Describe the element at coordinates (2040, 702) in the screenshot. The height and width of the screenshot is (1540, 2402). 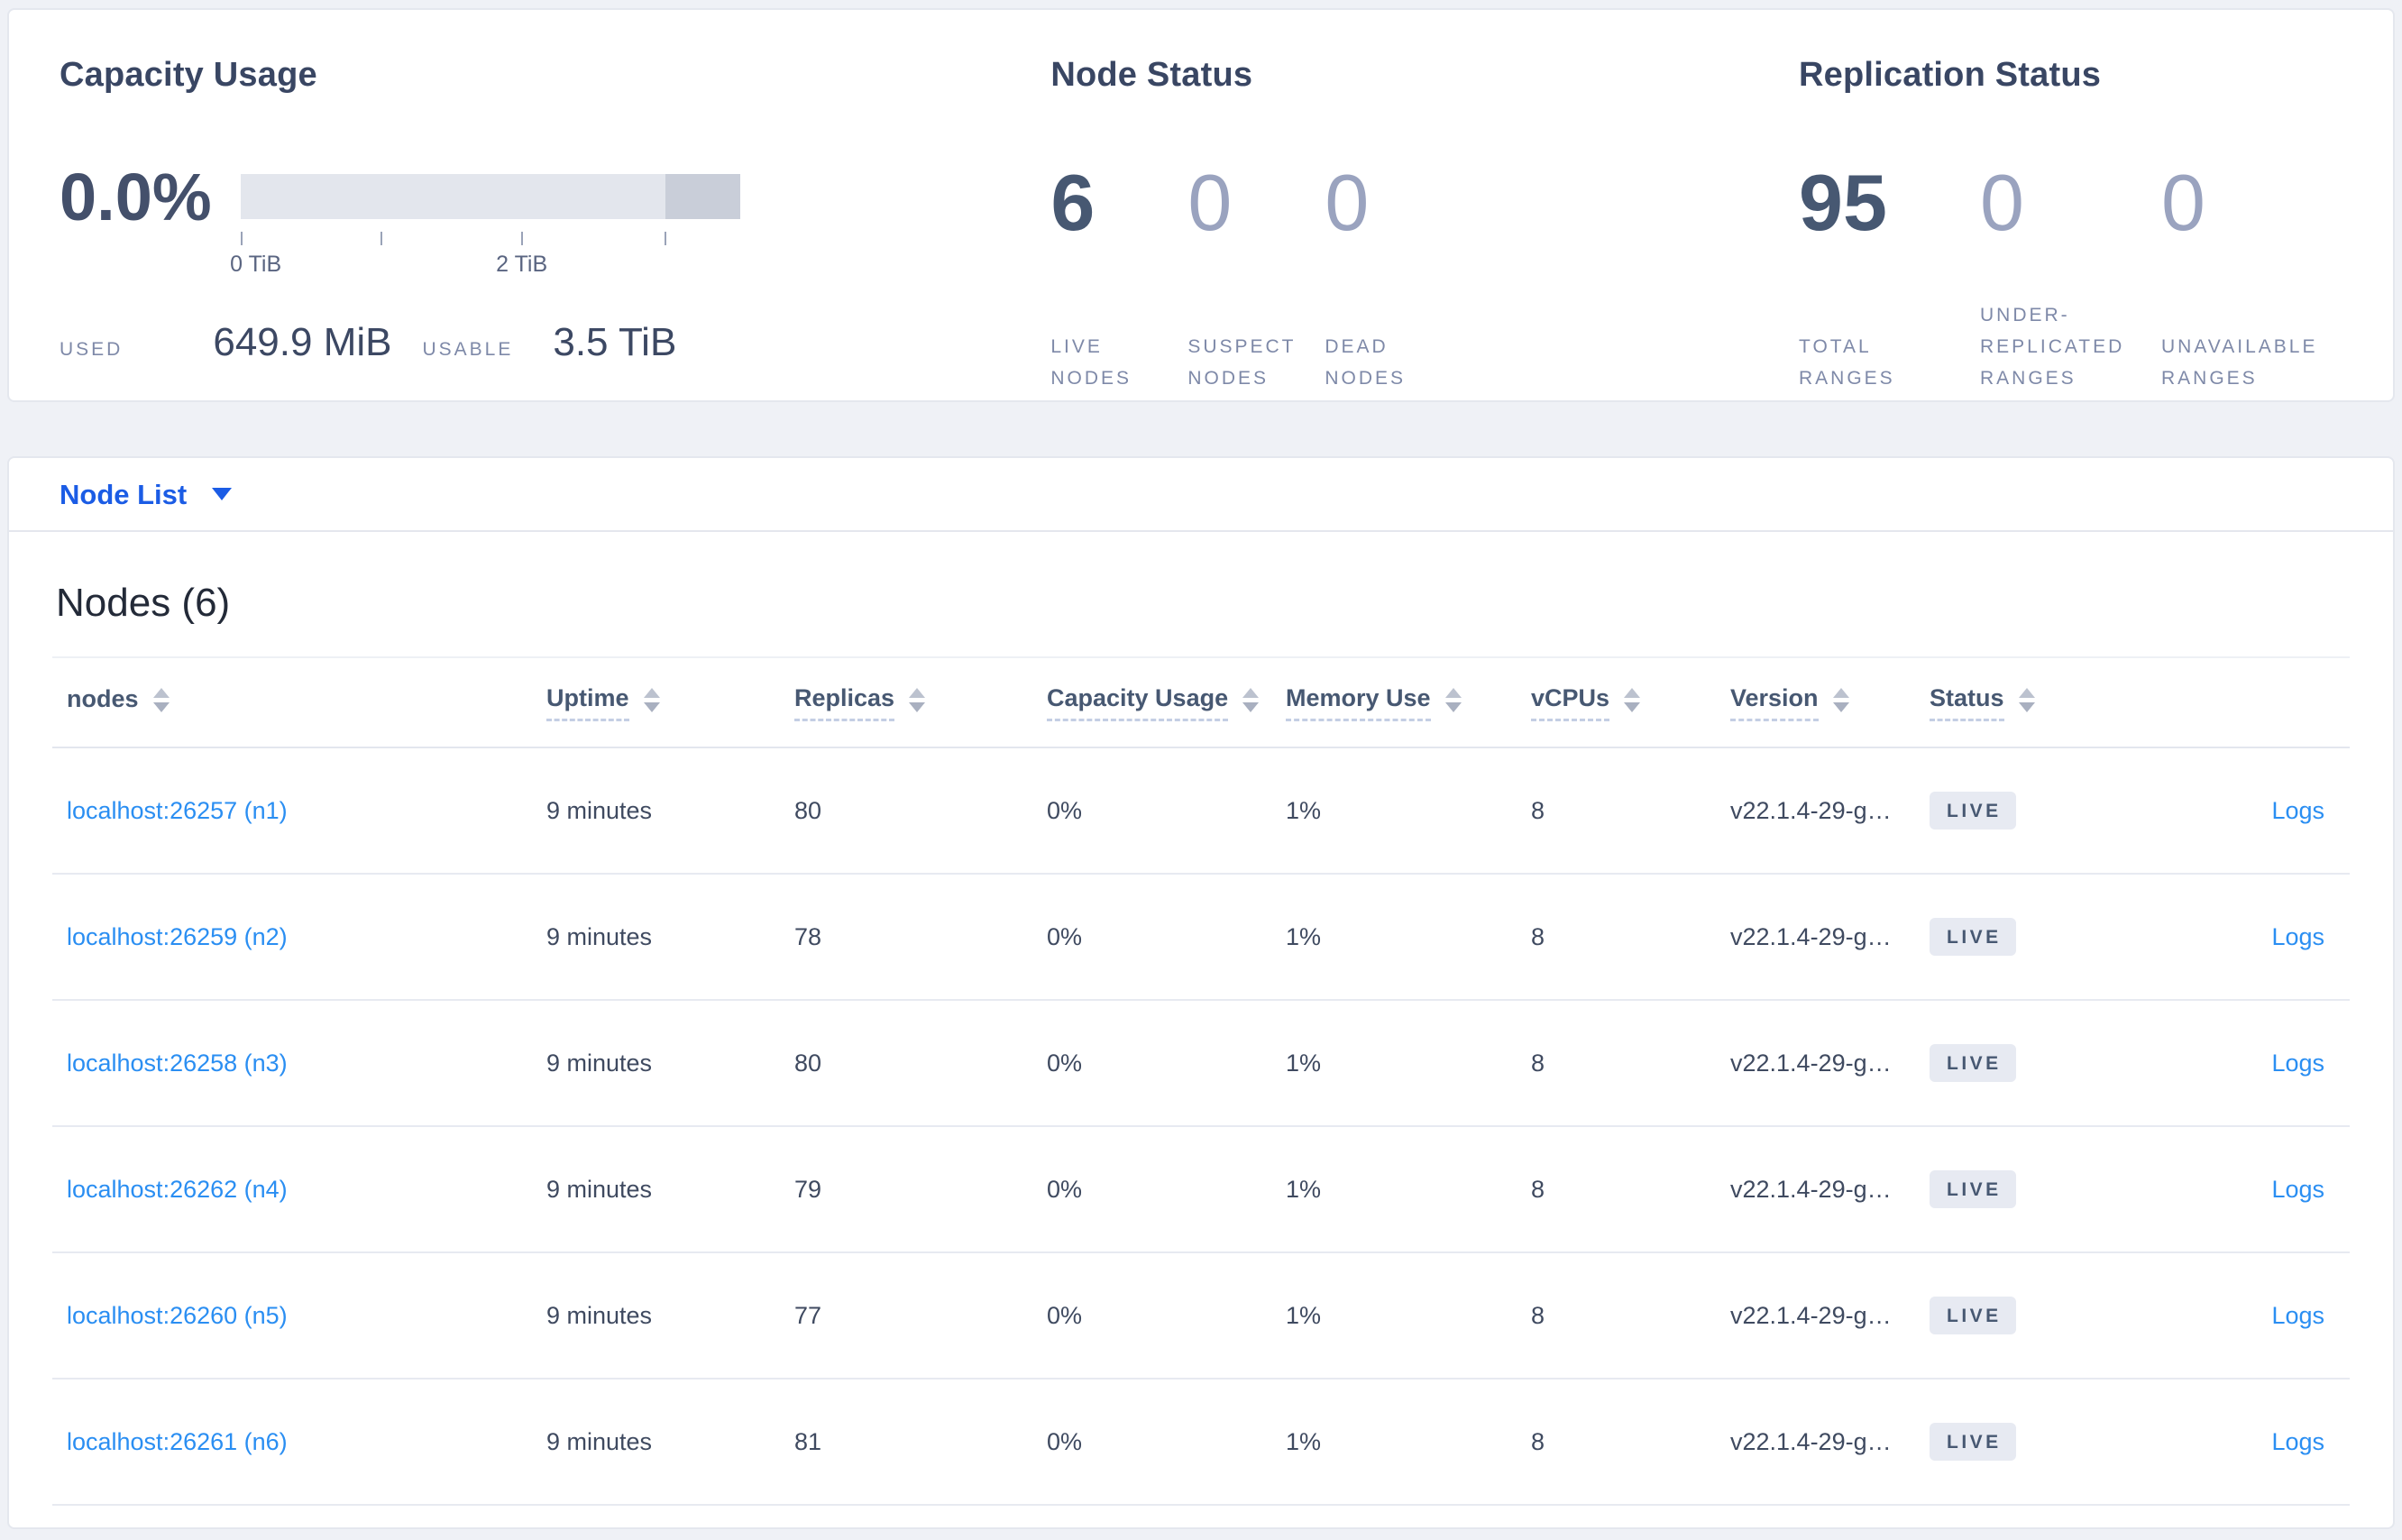
I see `column-header-status: Status` at that location.